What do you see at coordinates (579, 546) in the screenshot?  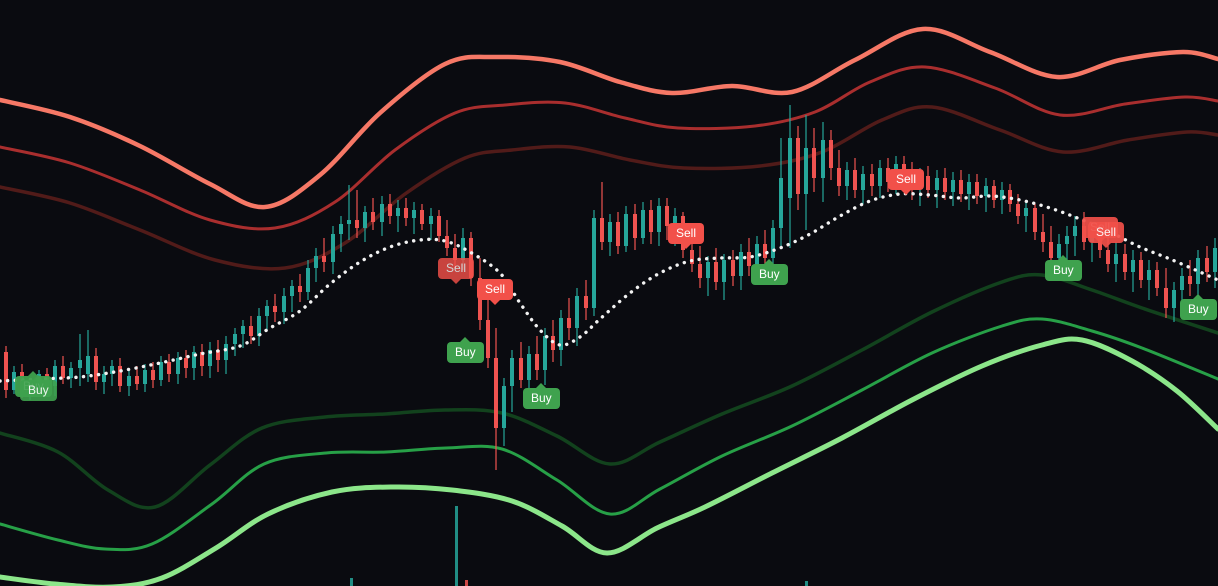 I see `volume-bars-layer` at bounding box center [579, 546].